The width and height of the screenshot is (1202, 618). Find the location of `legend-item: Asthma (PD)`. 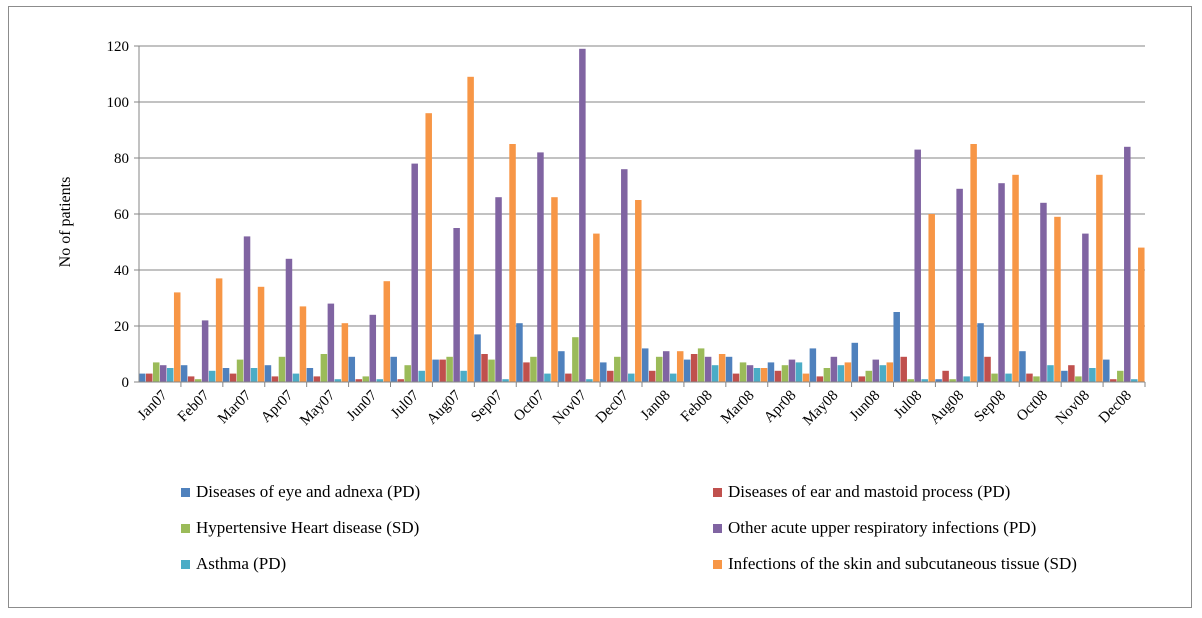

legend-item: Asthma (PD) is located at coordinates (447, 564).